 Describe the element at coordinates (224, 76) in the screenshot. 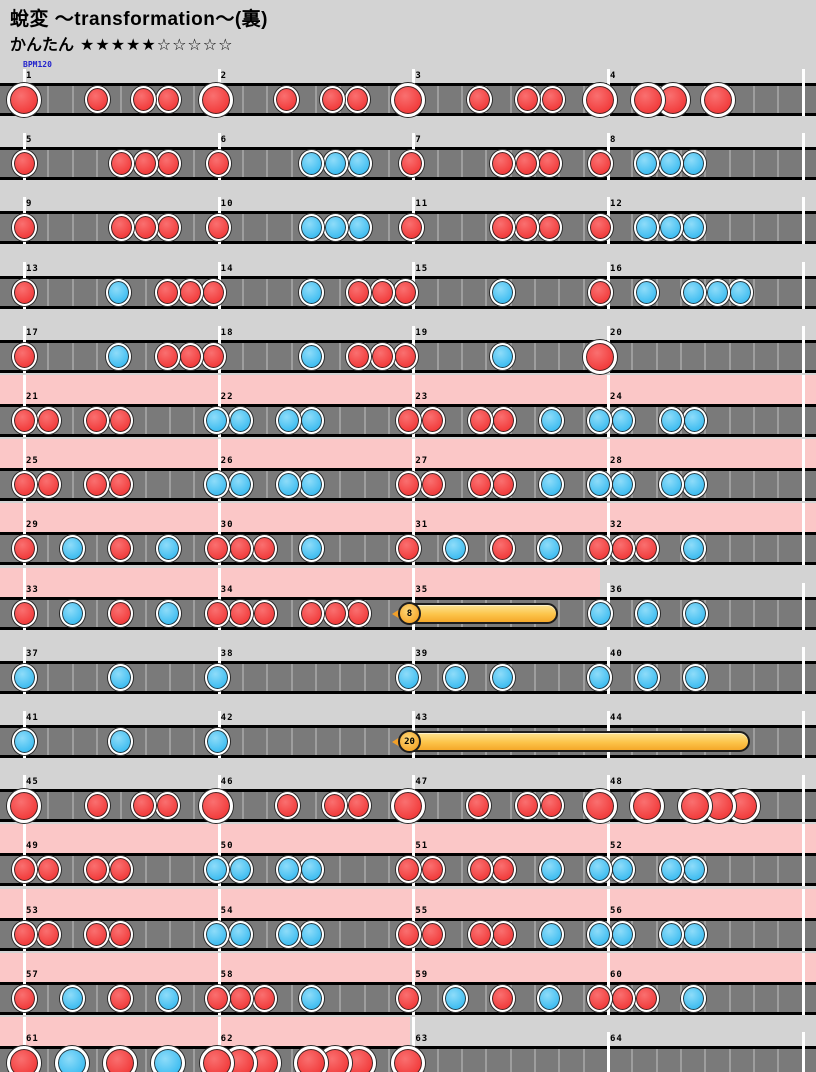

I see `measure-number: 2` at that location.